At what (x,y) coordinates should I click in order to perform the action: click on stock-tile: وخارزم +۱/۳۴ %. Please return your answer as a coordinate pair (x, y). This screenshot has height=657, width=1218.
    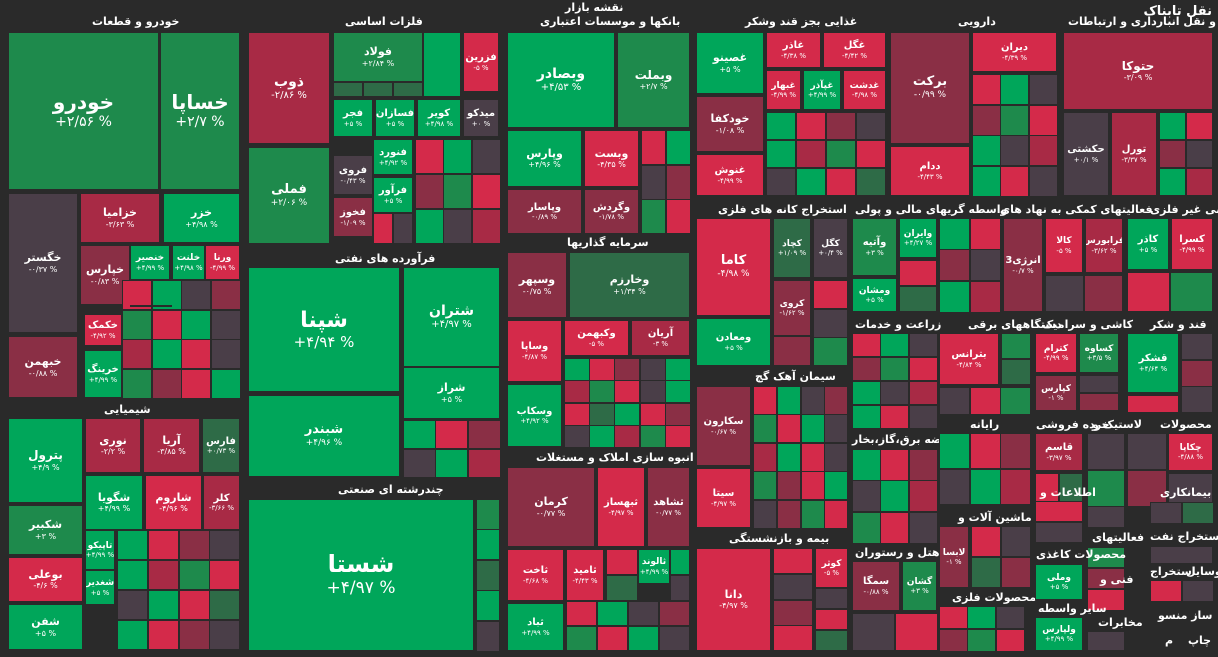
    Looking at the image, I should click on (629, 285).